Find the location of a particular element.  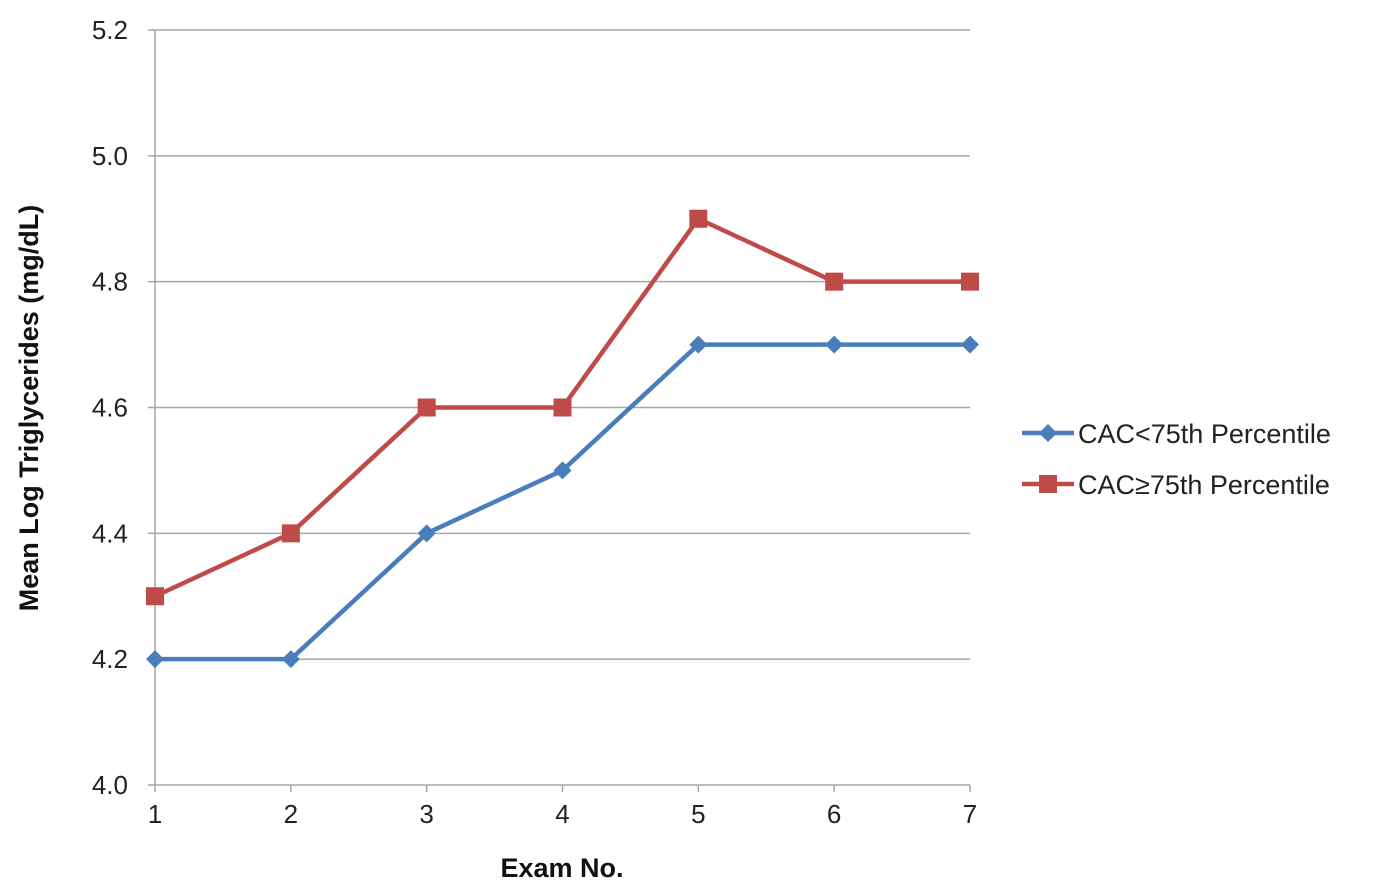

y-tick-label: 4.6 is located at coordinates (110, 408).